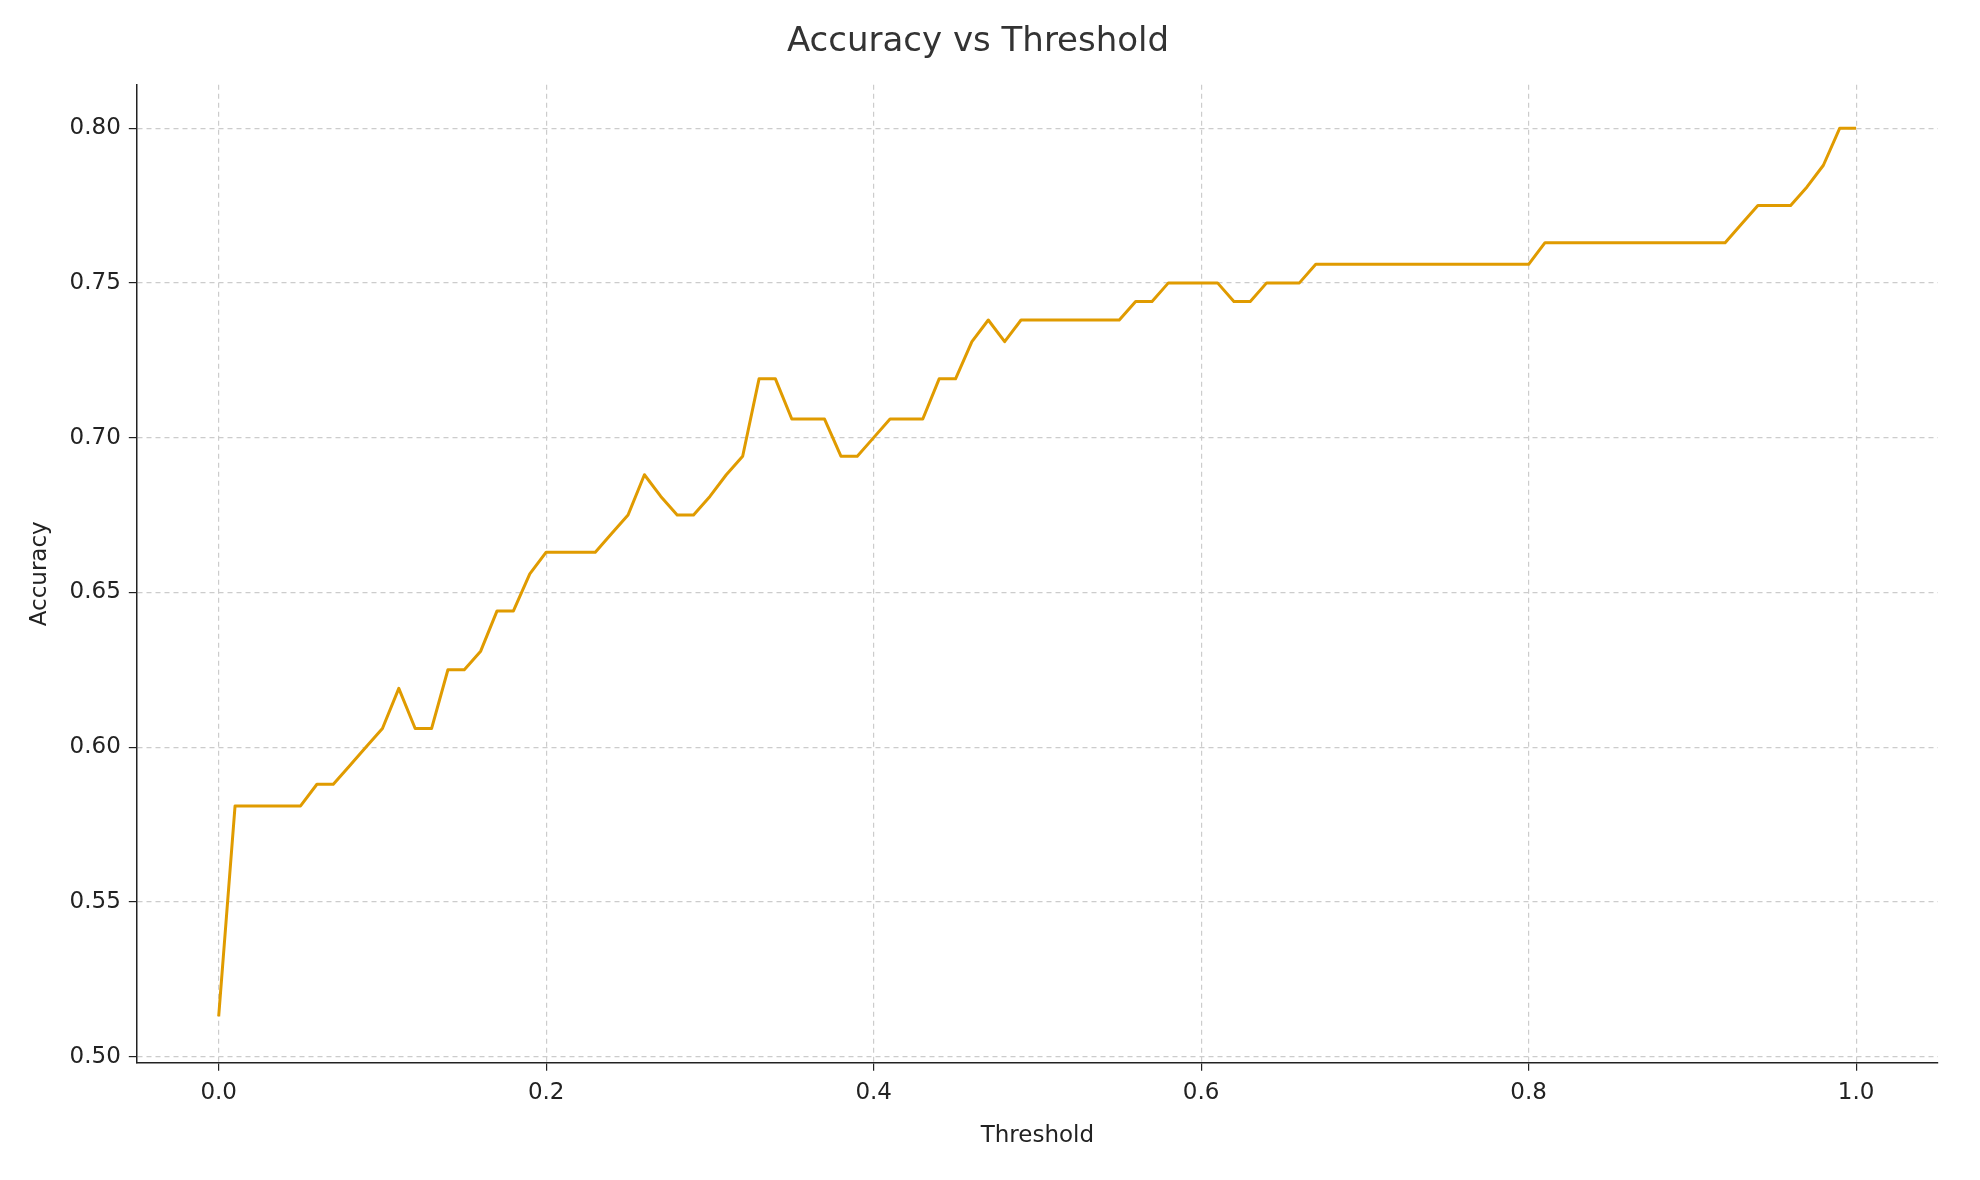 Image resolution: width=1980 pixels, height=1180 pixels. What do you see at coordinates (95, 280) in the screenshot?
I see `y-tick-label: 0.75` at bounding box center [95, 280].